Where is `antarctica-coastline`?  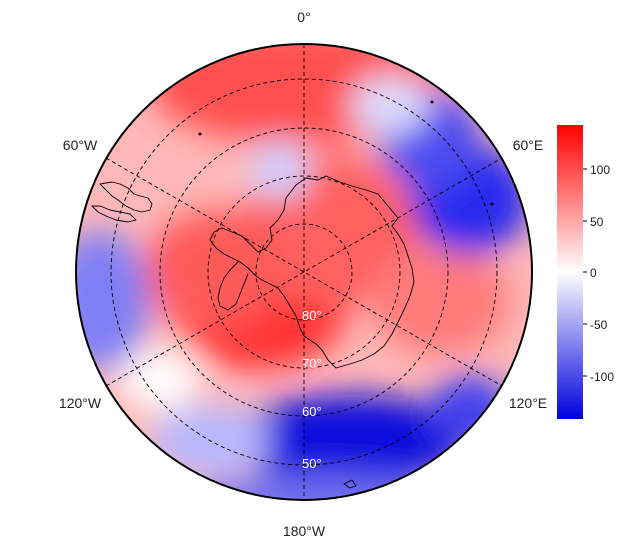
antarctica-coastline is located at coordinates (312, 272).